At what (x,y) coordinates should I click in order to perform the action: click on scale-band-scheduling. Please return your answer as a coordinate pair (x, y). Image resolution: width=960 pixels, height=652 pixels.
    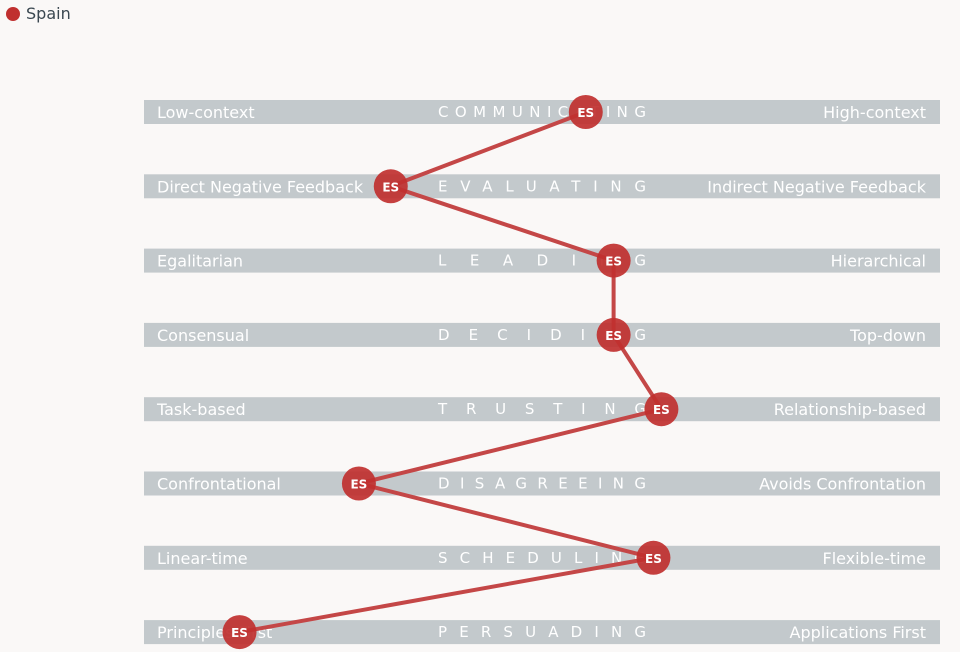
    Looking at the image, I should click on (542, 557).